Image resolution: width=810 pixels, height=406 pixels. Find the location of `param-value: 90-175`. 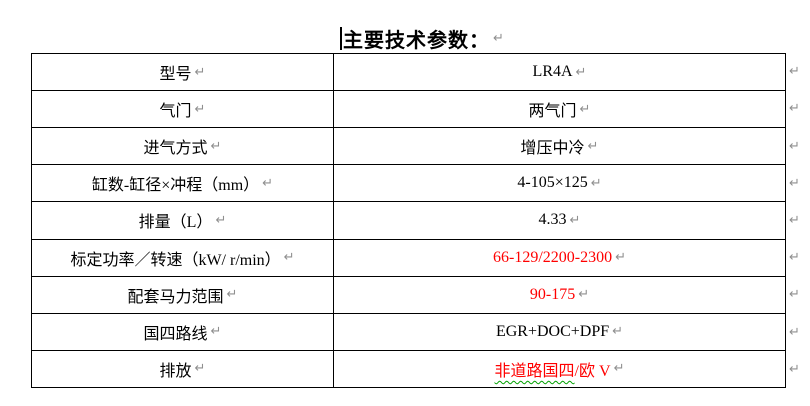

param-value: 90-175 is located at coordinates (552, 294).